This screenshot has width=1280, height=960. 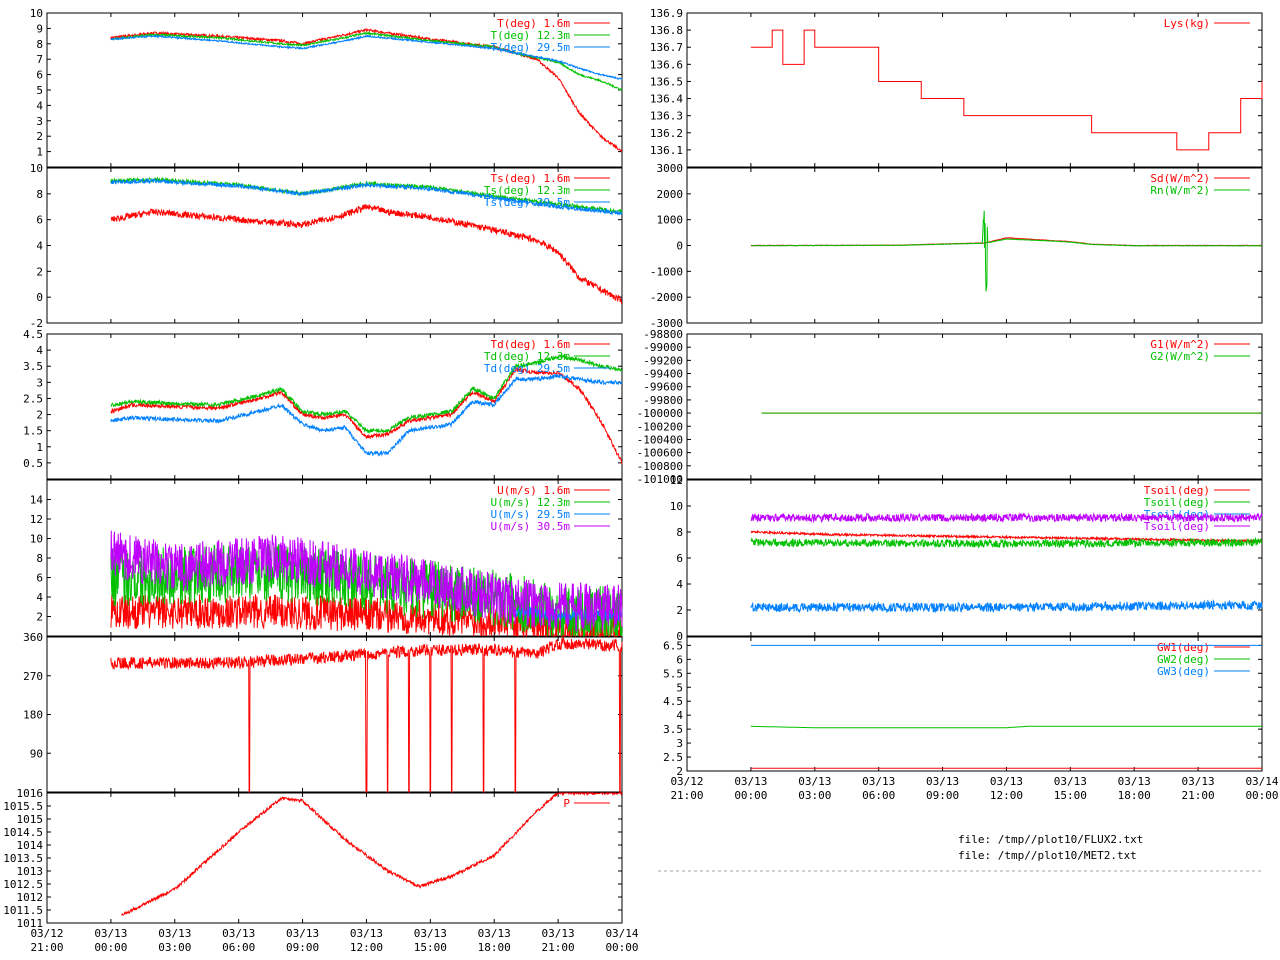 What do you see at coordinates (686, 781) in the screenshot?
I see `x-tick-label-date: 03/12` at bounding box center [686, 781].